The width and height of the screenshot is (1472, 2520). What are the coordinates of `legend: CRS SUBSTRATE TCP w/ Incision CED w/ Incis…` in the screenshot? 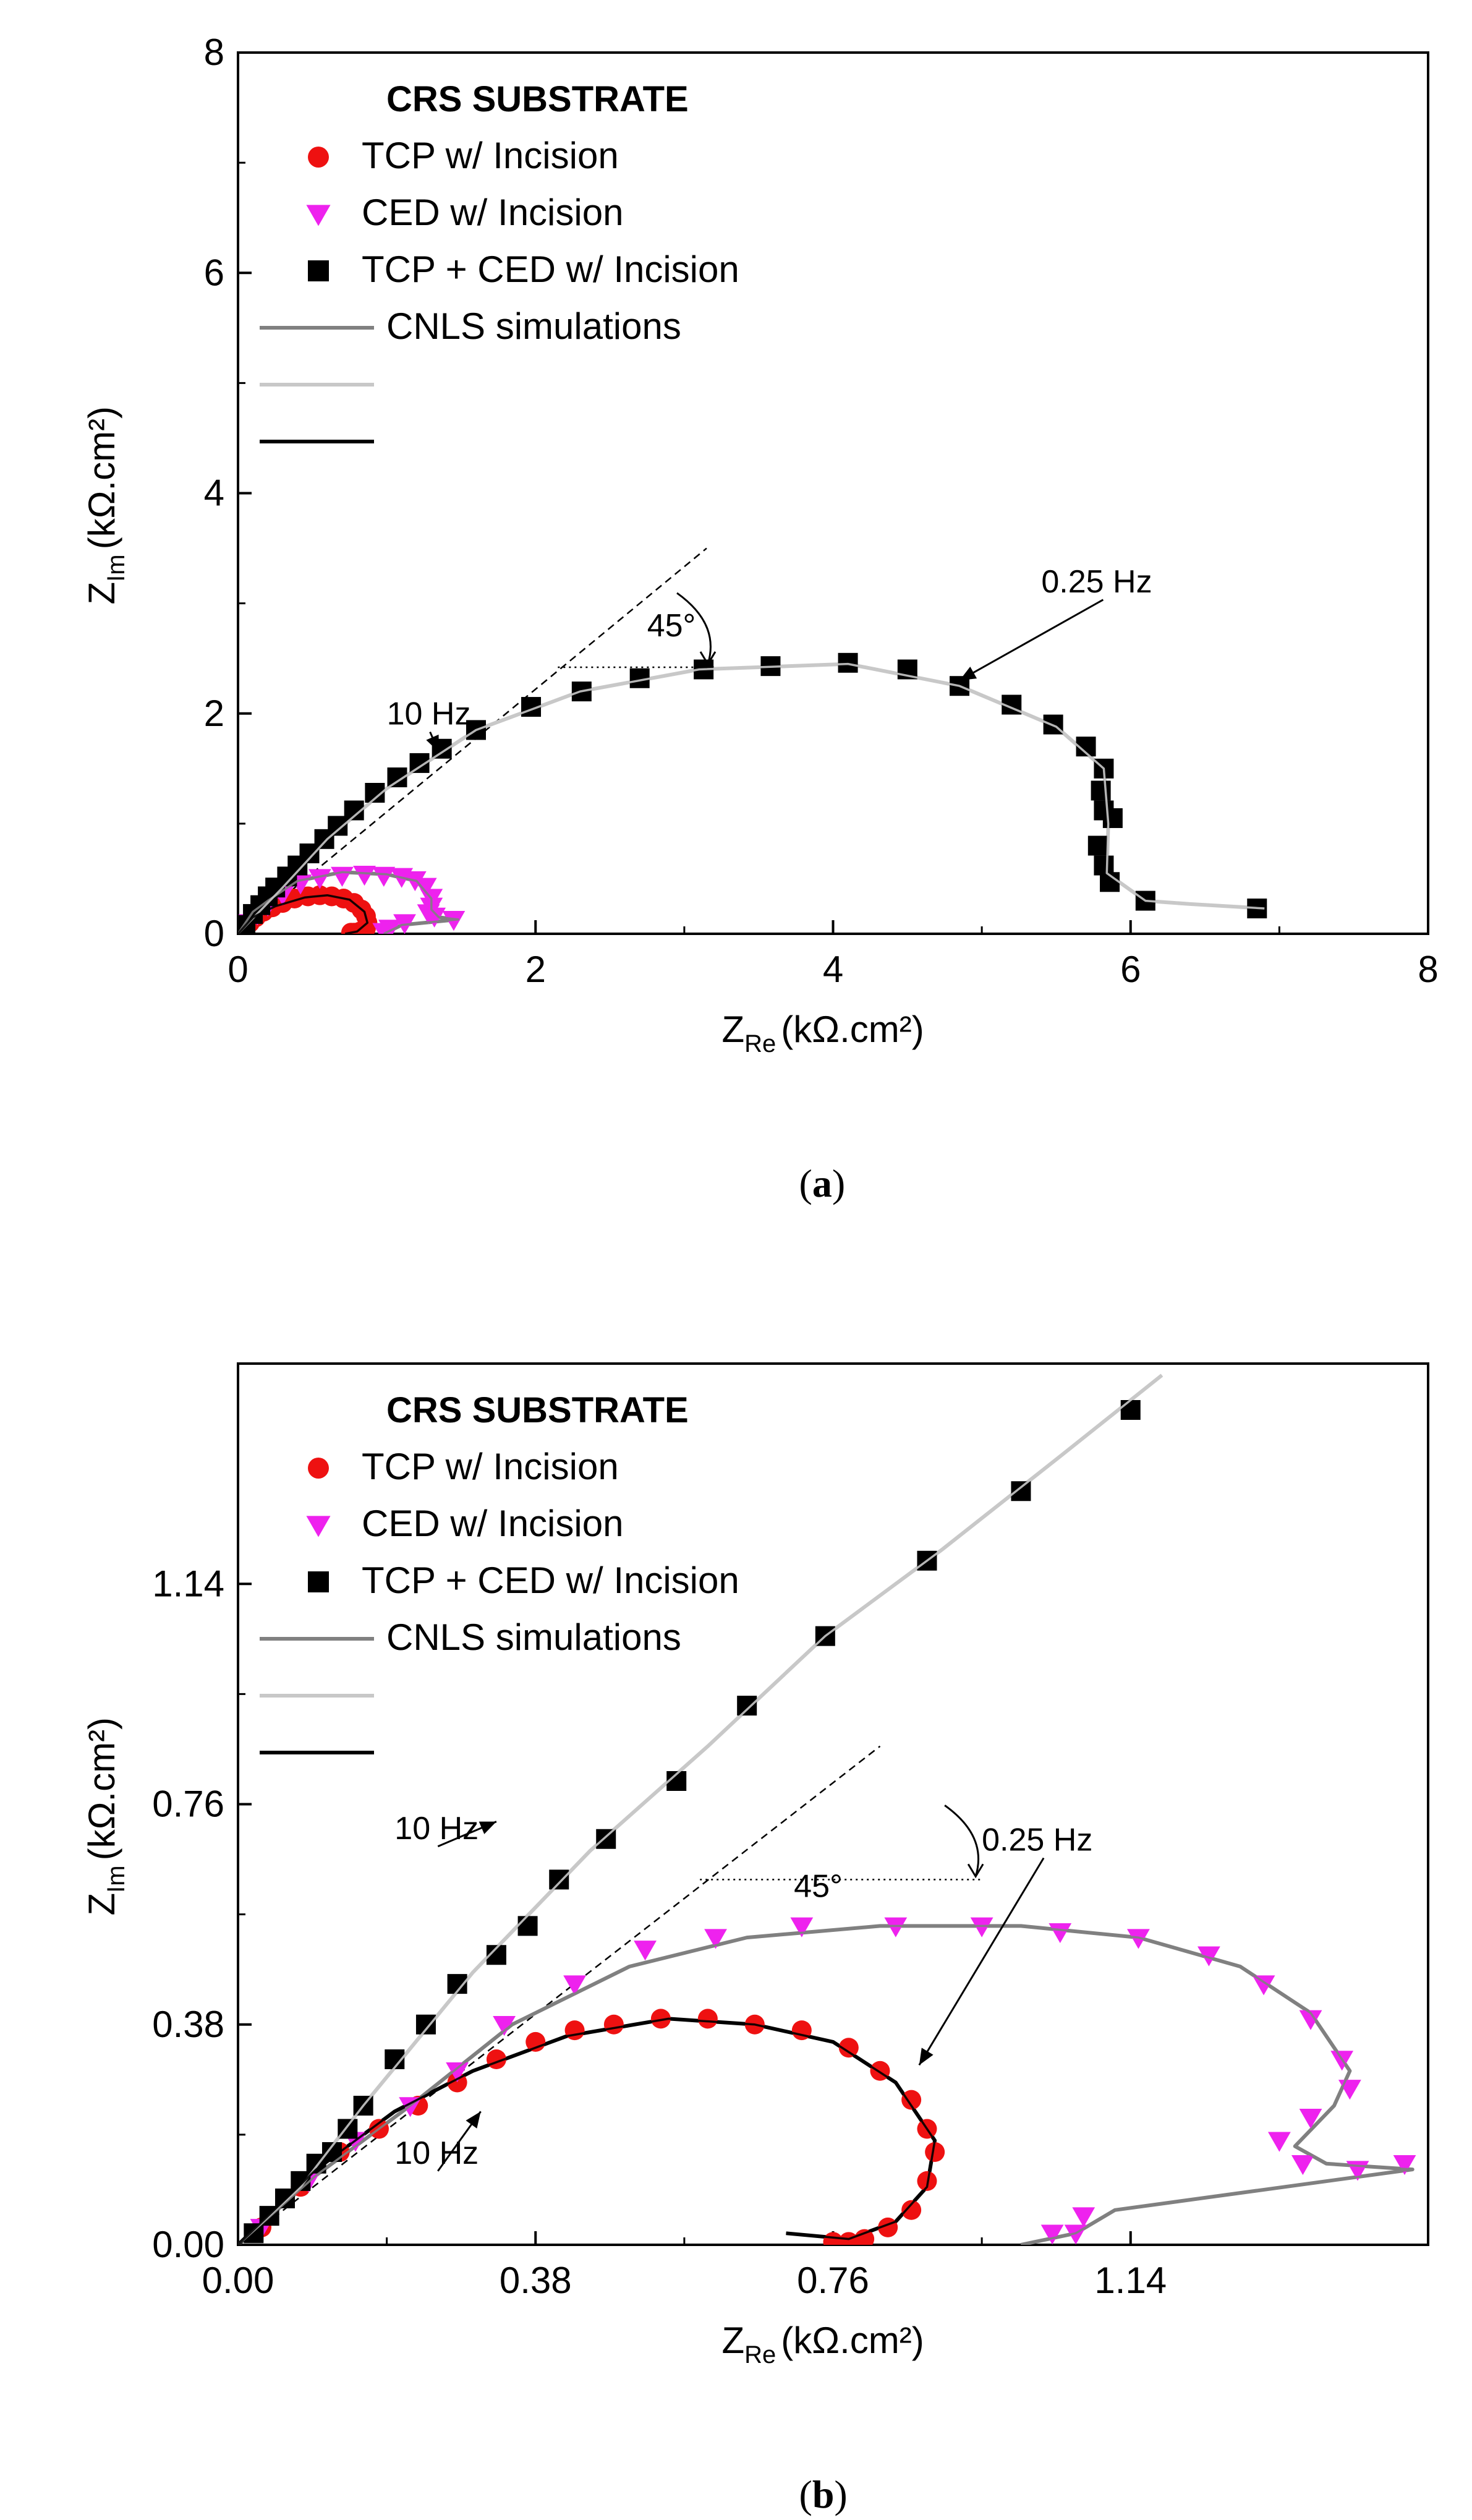 It's located at (500, 261).